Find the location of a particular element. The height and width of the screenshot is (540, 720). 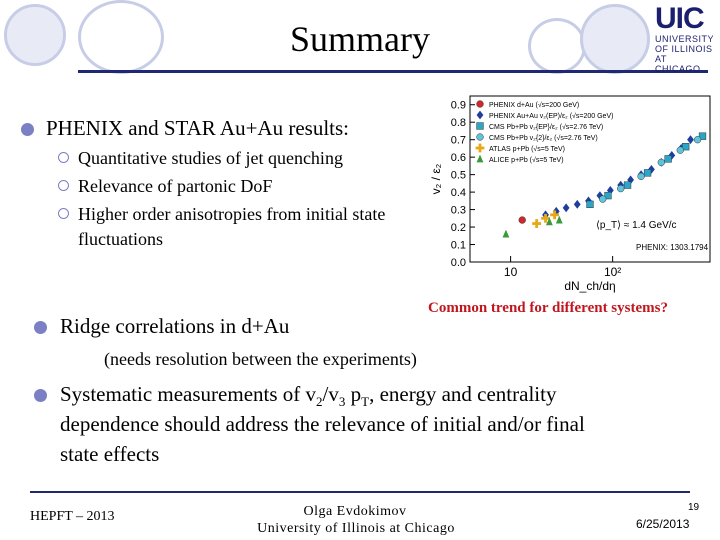

footer-conference: HEPFT – 2013 is located at coordinates (72, 516).